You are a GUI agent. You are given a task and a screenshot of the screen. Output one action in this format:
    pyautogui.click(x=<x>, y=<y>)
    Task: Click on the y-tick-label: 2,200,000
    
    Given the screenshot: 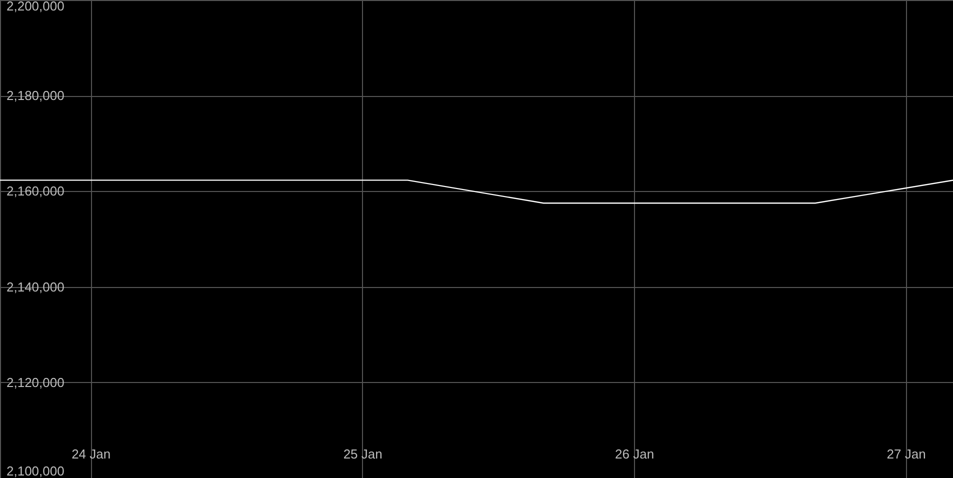 What is the action you would take?
    pyautogui.click(x=35, y=7)
    